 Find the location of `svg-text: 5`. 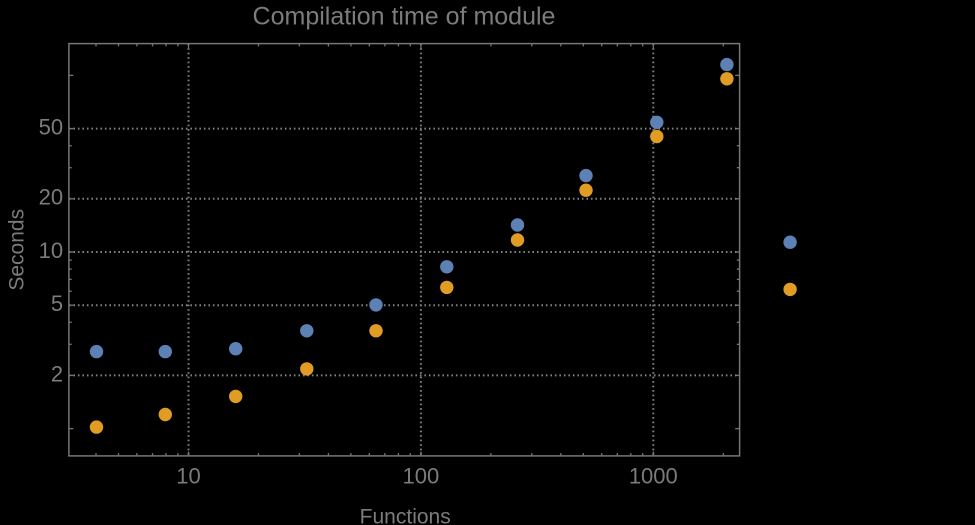

svg-text: 5 is located at coordinates (57, 303).